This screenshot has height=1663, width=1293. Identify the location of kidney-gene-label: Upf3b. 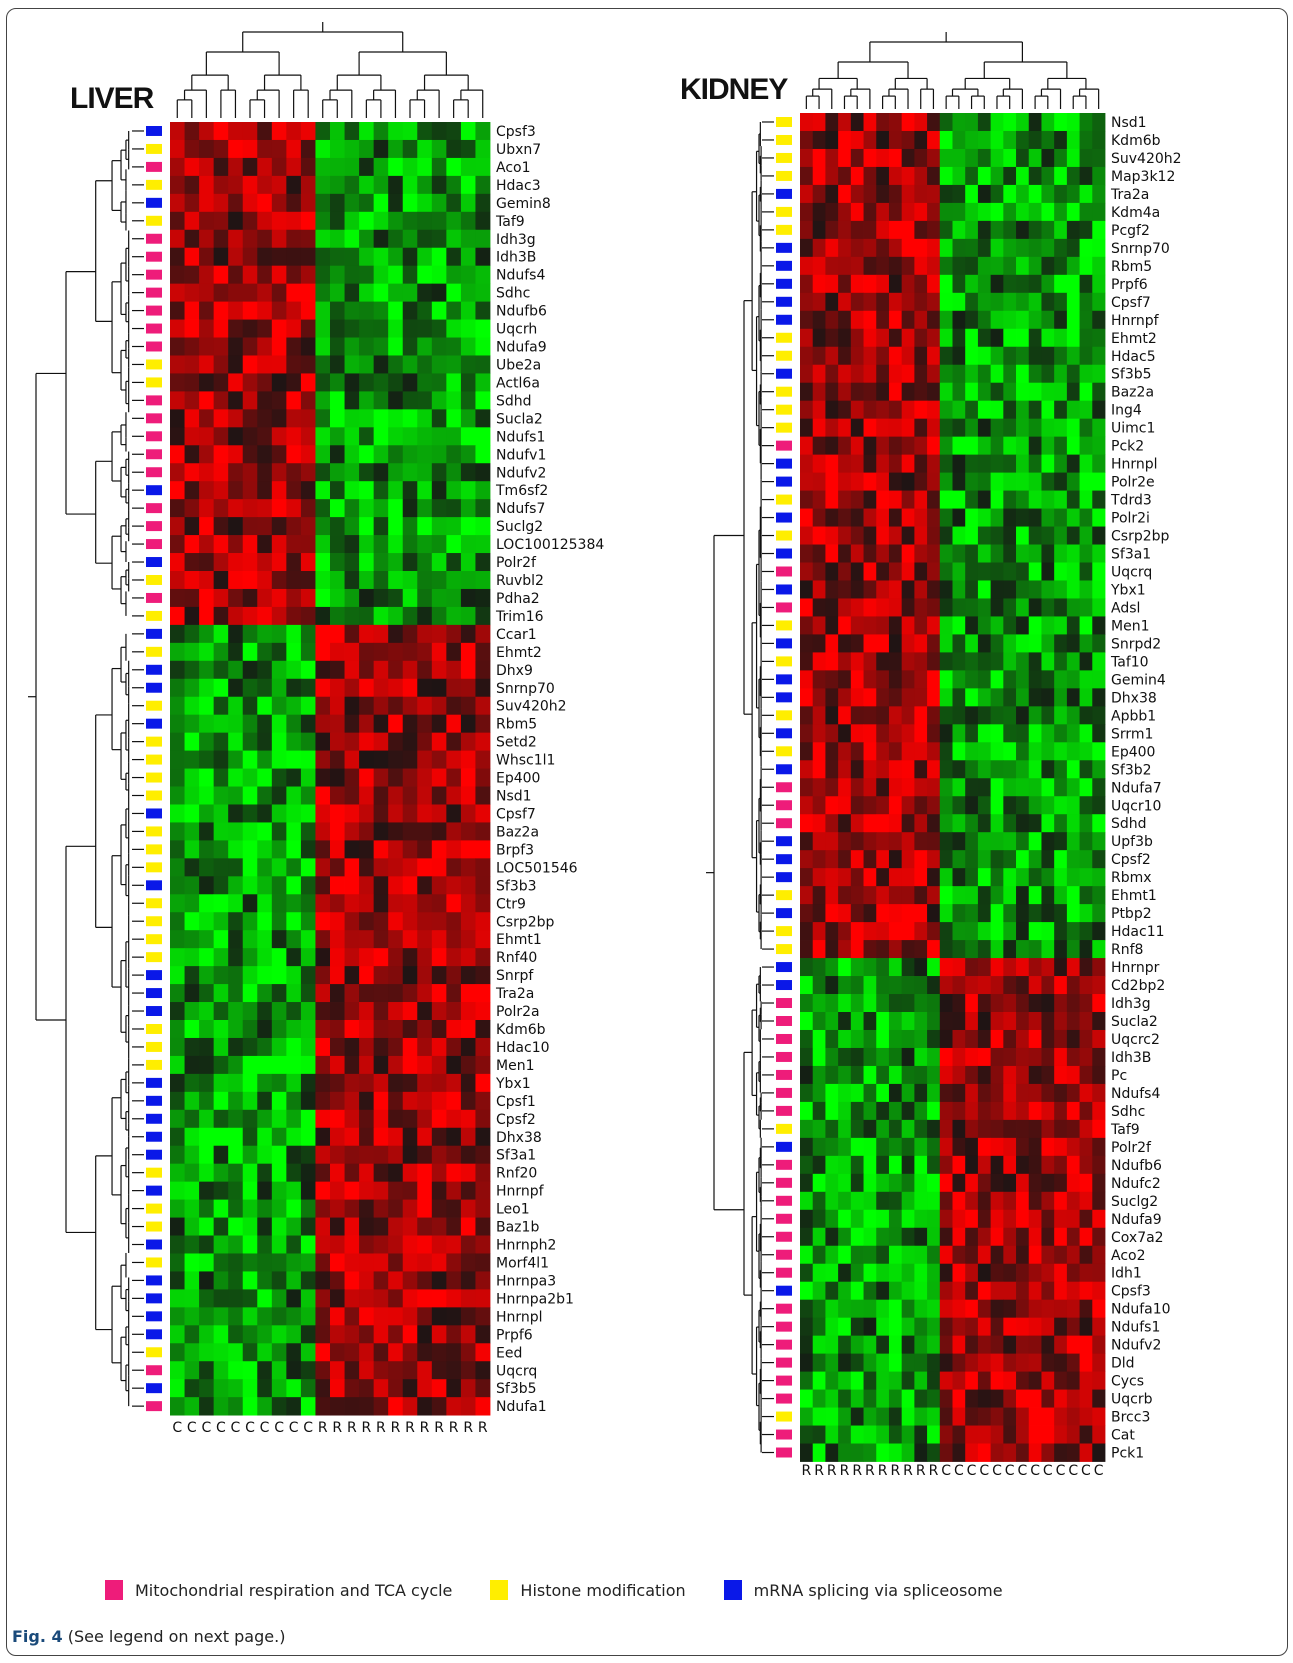
(1132, 842).